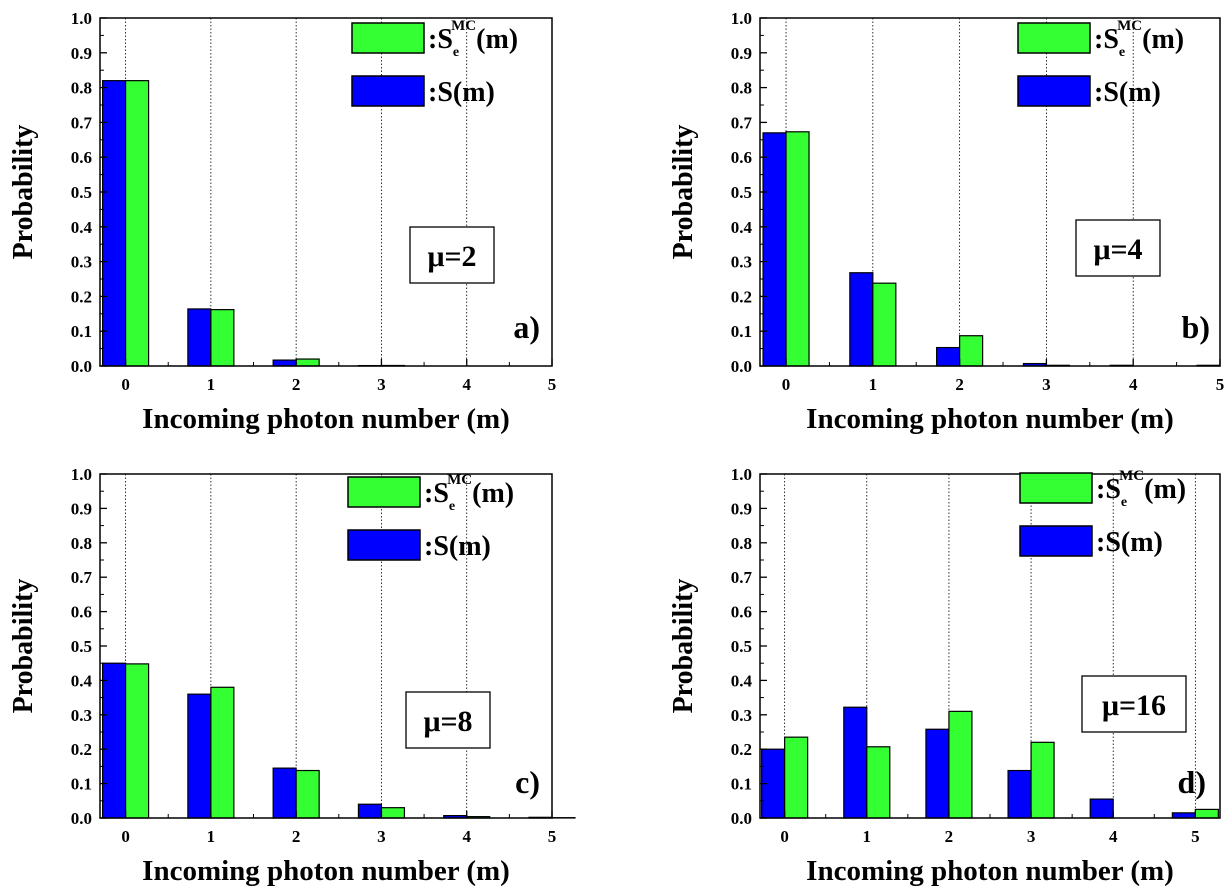  Describe the element at coordinates (526, 327) in the screenshot. I see `panel-label: a)` at that location.